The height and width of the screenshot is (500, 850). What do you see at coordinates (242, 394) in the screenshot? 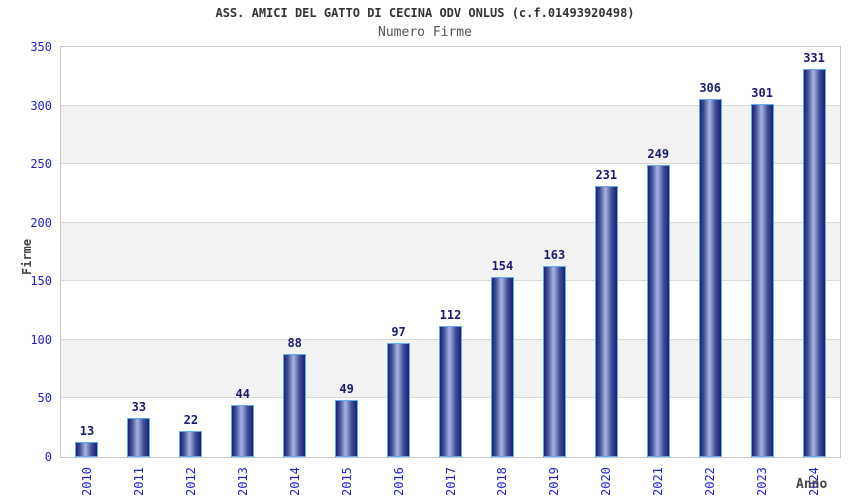
I see `bar-value-label: 44` at bounding box center [242, 394].